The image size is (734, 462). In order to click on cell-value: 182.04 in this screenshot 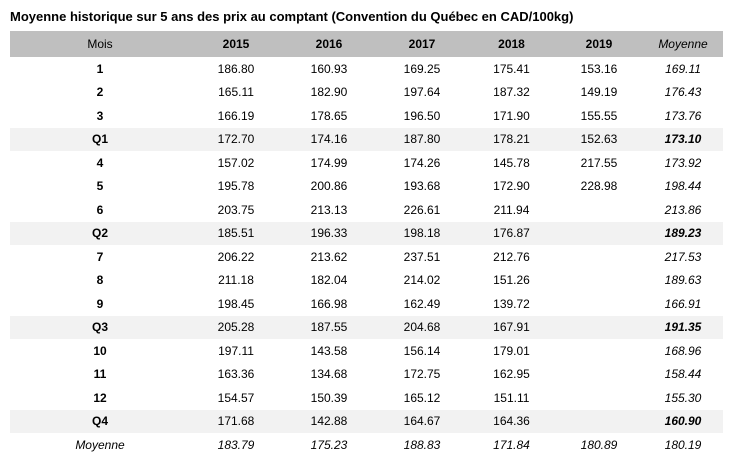, I will do `click(329, 280)`.